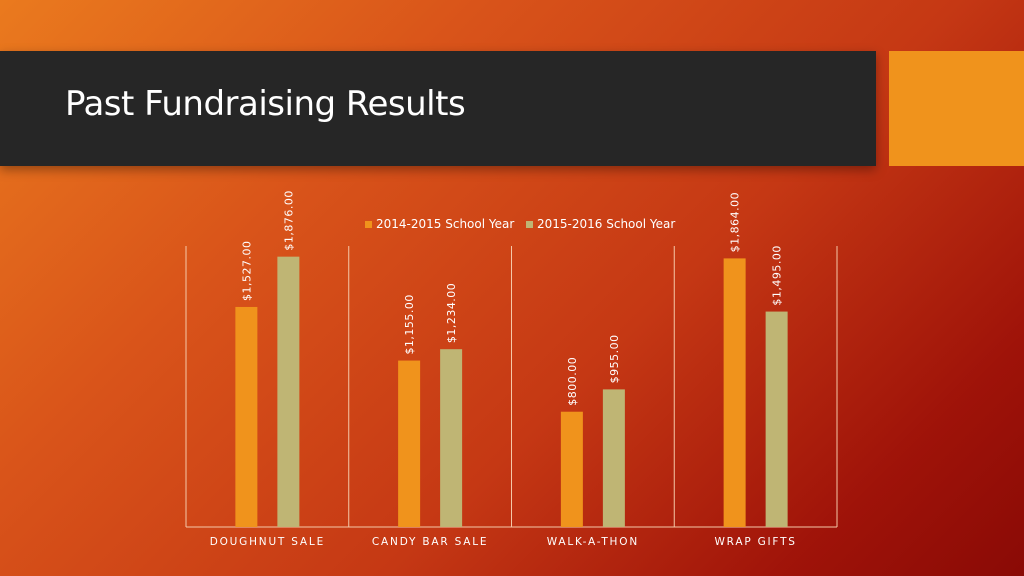 The width and height of the screenshot is (1024, 576). Describe the element at coordinates (956, 108) in the screenshot. I see `accent-square` at that location.